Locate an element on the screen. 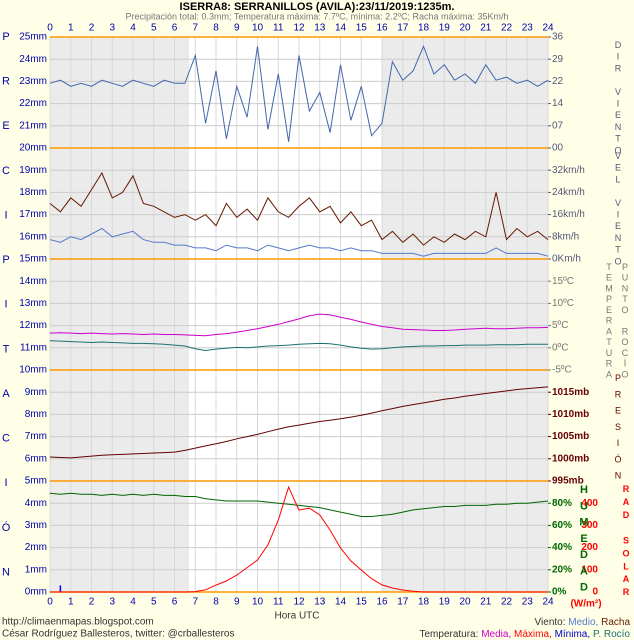 The image size is (634, 640). y-tick-label: 2mm is located at coordinates (36, 547).